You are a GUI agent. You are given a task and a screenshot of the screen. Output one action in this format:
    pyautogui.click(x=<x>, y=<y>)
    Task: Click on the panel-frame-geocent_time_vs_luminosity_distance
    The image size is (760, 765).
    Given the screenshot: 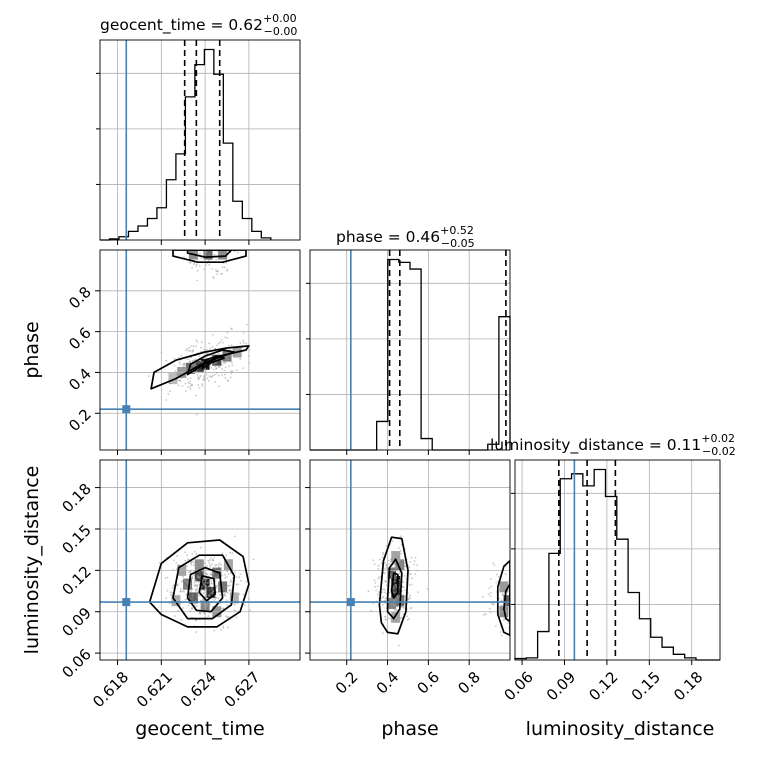 What is the action you would take?
    pyautogui.click(x=200, y=560)
    